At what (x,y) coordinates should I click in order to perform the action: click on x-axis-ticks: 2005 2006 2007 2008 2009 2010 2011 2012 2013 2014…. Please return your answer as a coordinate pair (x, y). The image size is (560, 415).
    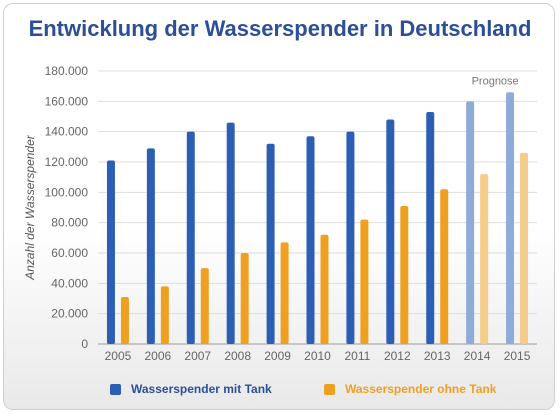
    Looking at the image, I should click on (318, 356).